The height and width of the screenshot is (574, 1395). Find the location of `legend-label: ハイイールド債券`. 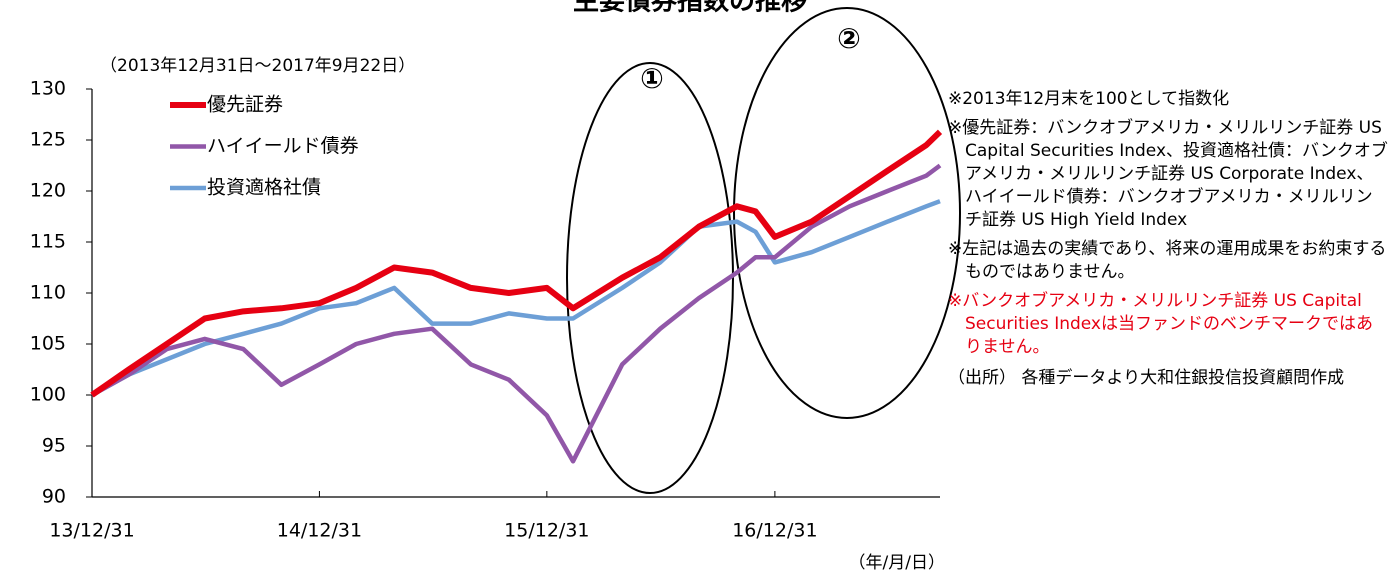

legend-label: ハイイールド債券 is located at coordinates (283, 146).